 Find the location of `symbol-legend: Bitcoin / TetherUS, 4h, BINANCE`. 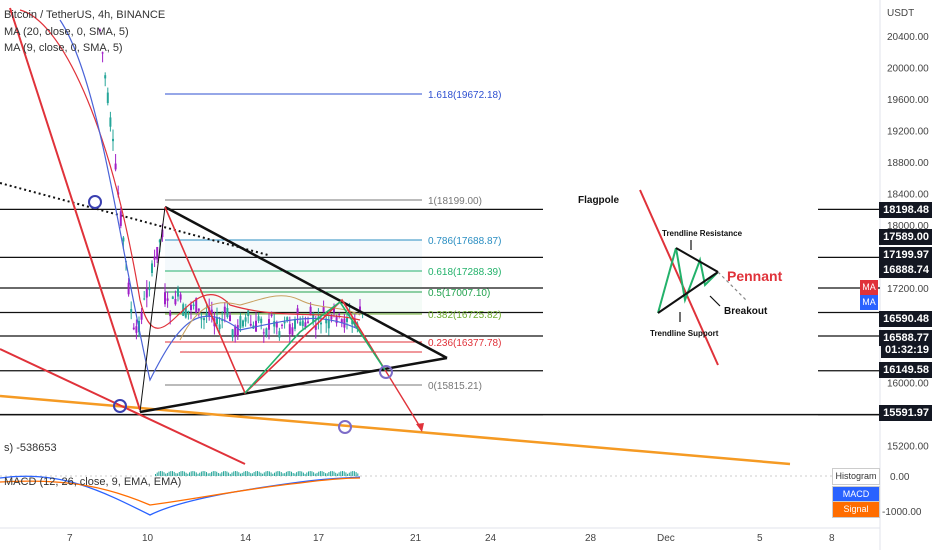

symbol-legend: Bitcoin / TetherUS, 4h, BINANCE is located at coordinates (85, 15).